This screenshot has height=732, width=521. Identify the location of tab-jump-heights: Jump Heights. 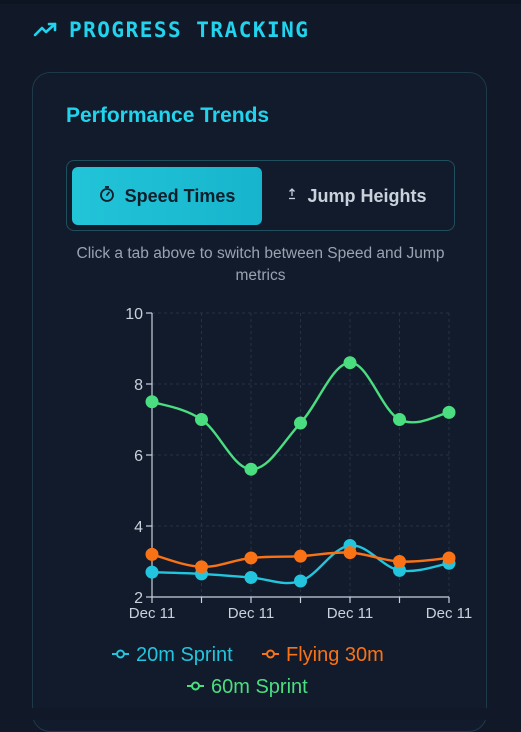
(357, 196).